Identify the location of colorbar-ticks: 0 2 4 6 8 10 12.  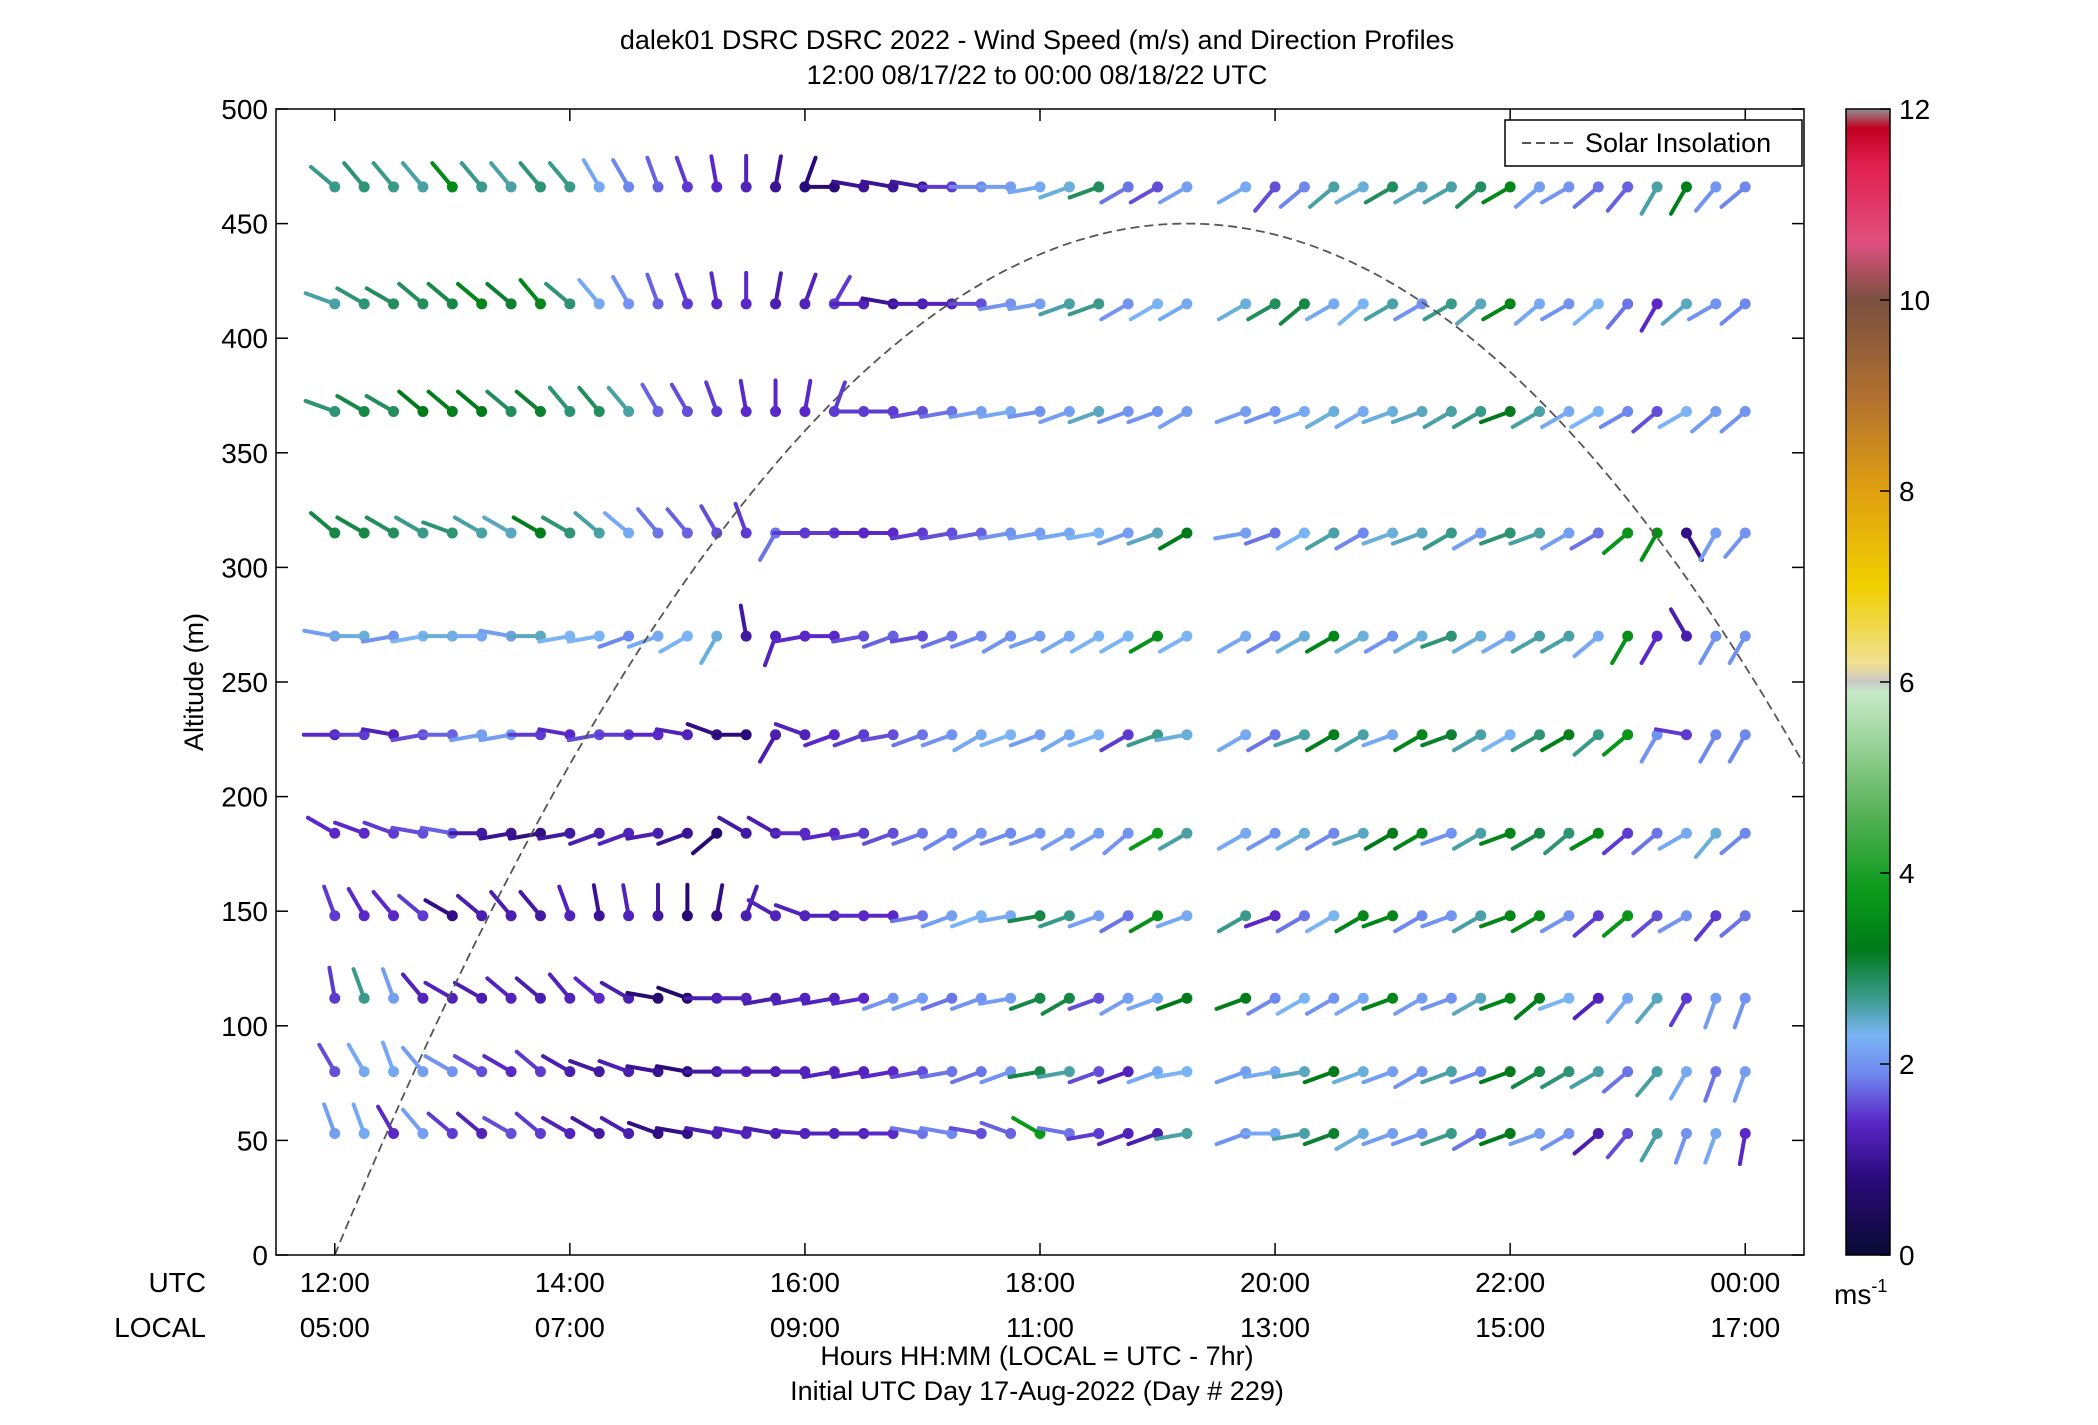
(1905, 682).